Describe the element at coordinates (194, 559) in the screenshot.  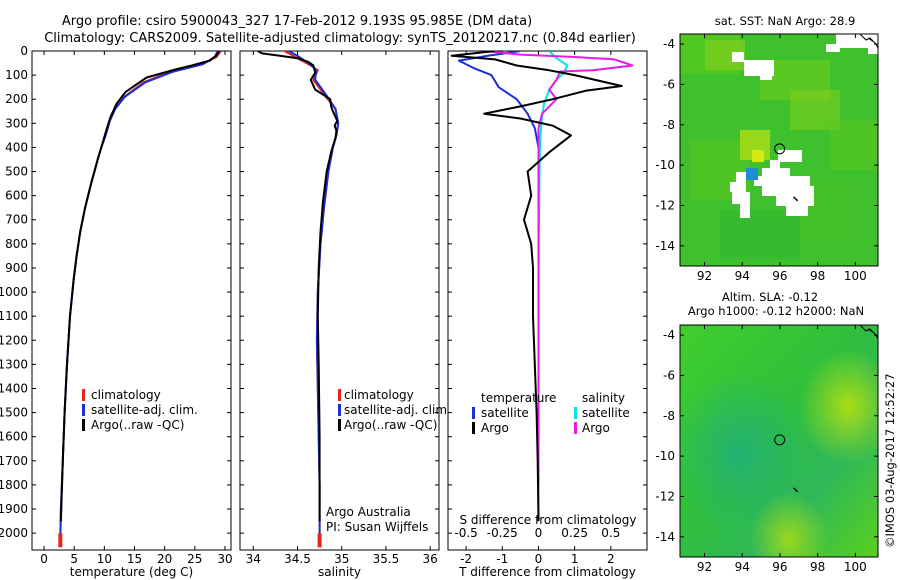
I see `x-tick-label: 25` at that location.